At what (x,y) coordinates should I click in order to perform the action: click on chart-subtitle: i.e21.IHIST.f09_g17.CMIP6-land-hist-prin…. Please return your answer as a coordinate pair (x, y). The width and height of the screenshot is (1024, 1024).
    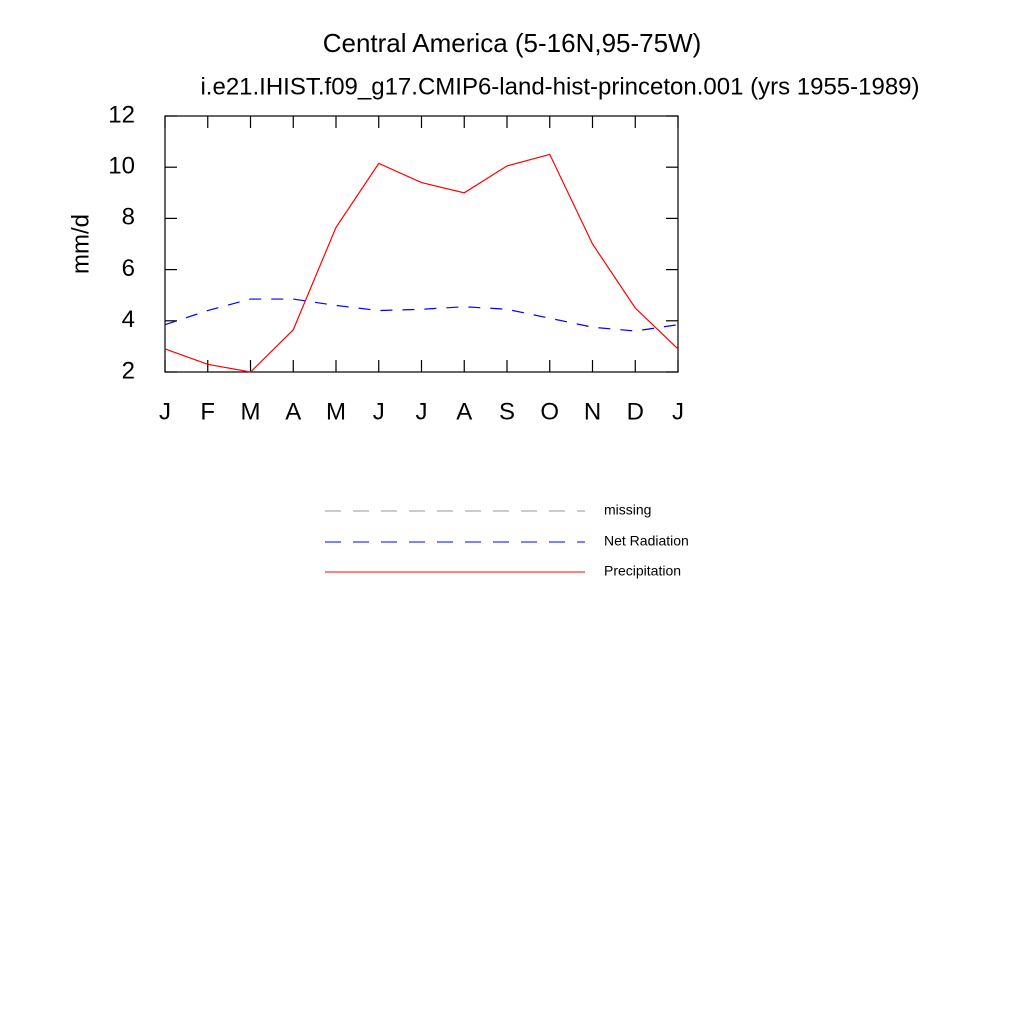
    Looking at the image, I should click on (559, 86).